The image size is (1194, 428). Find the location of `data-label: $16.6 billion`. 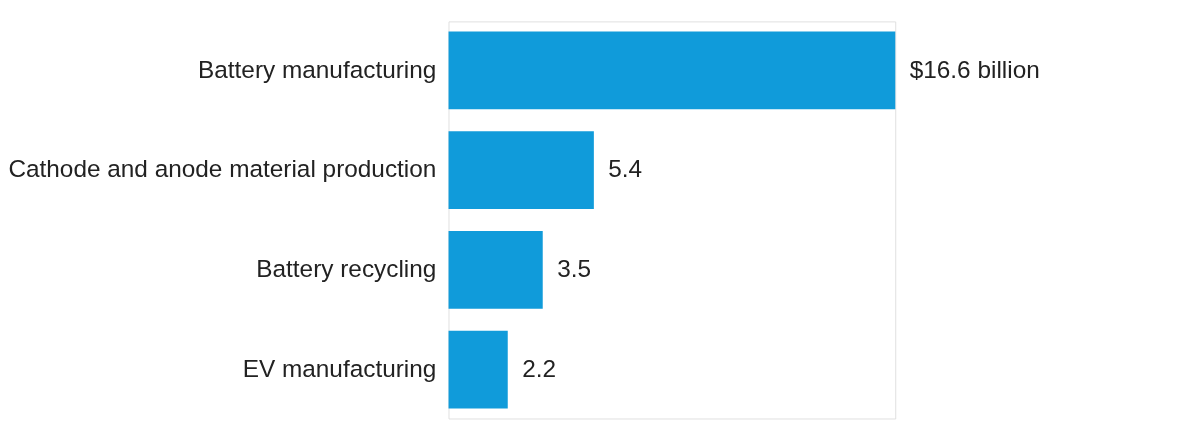

data-label: $16.6 billion is located at coordinates (974, 69).